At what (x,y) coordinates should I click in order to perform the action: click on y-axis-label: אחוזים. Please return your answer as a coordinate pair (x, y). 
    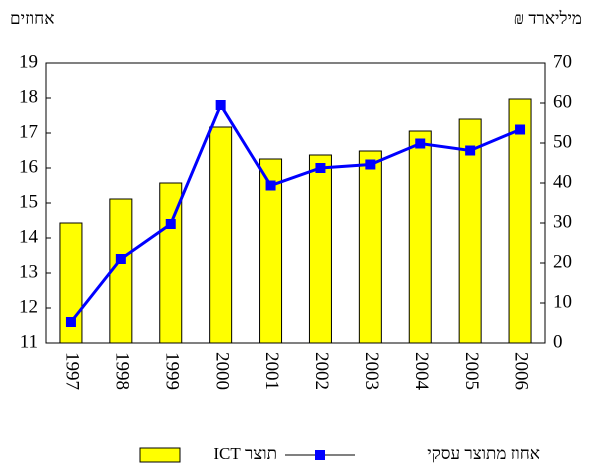
    Looking at the image, I should click on (32, 18).